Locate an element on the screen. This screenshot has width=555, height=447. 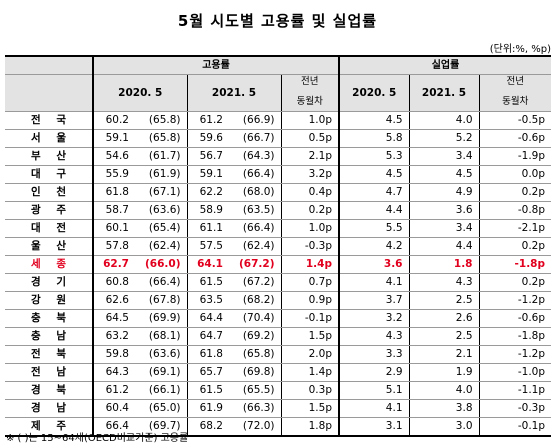
employment-2021-cell: 65.7 is located at coordinates (207, 372).